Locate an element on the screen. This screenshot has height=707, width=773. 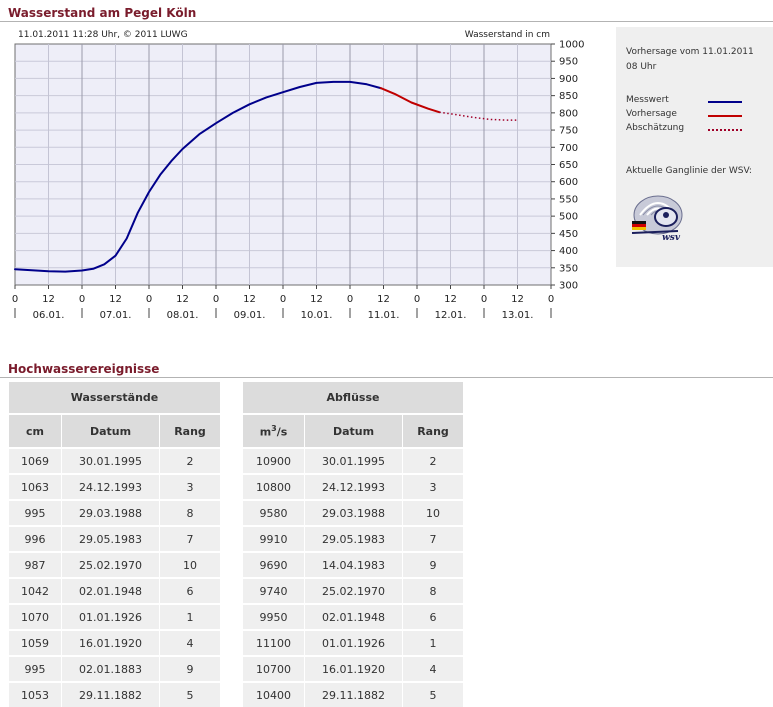
table-cell: 1059 is located at coordinates (35, 642).